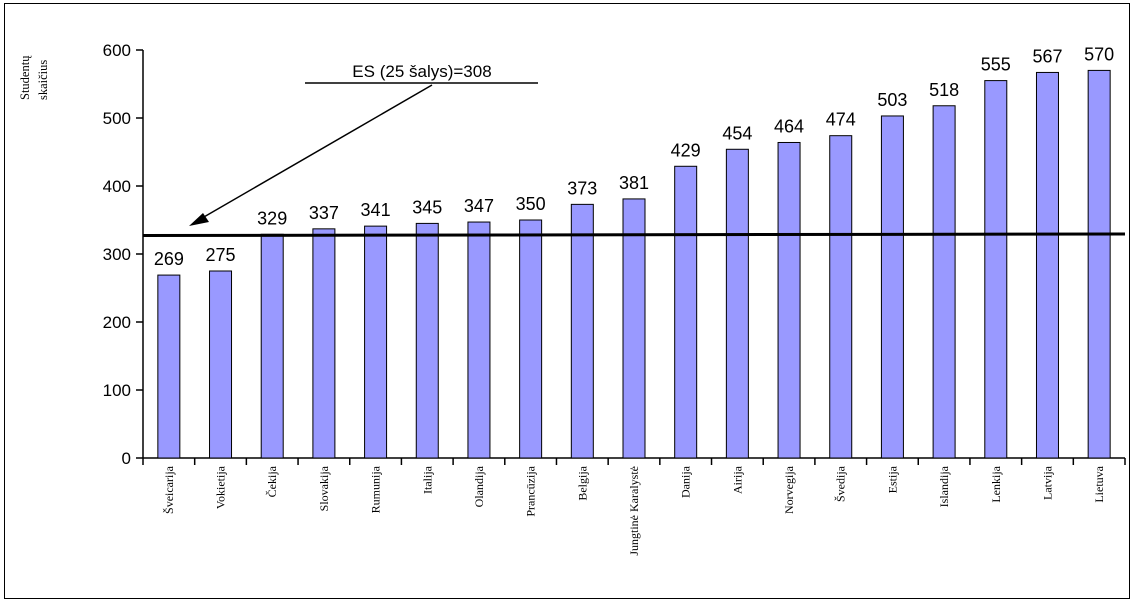  What do you see at coordinates (117, 254) in the screenshot?
I see `y-tick-label: 300` at bounding box center [117, 254].